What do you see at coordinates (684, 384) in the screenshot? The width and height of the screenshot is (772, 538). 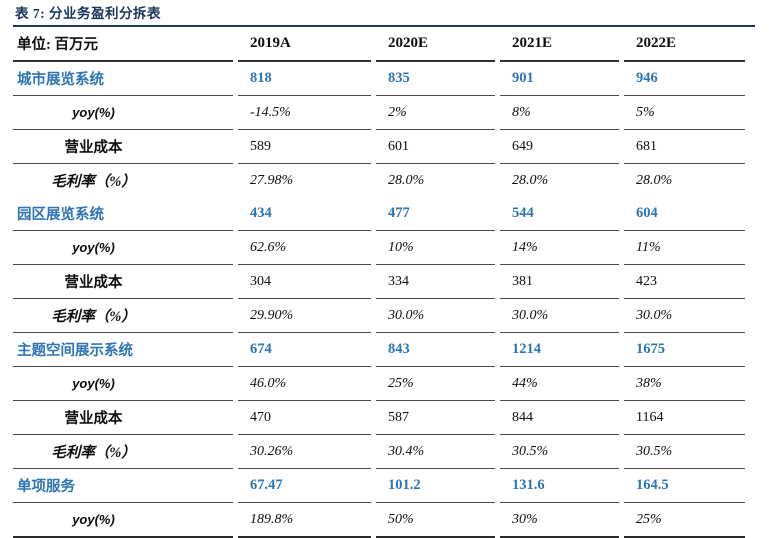 I see `cell-value: 38%` at bounding box center [684, 384].